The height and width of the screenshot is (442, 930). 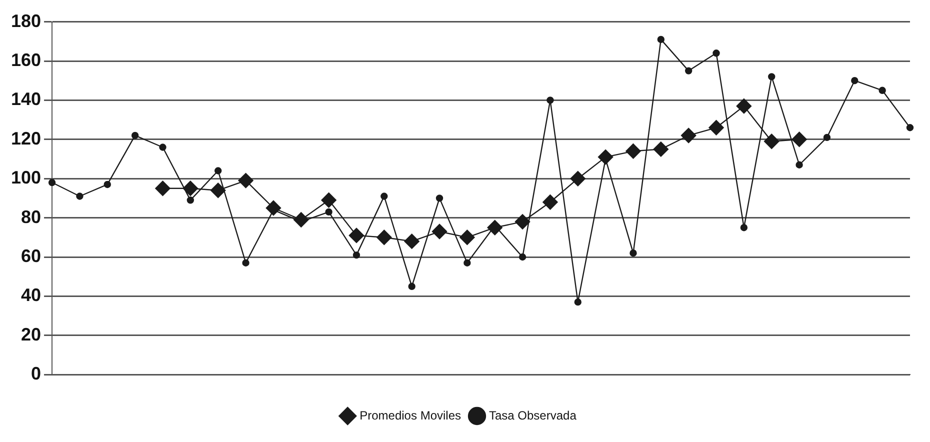 What do you see at coordinates (26, 138) in the screenshot?
I see `y-tick-label: 120` at bounding box center [26, 138].